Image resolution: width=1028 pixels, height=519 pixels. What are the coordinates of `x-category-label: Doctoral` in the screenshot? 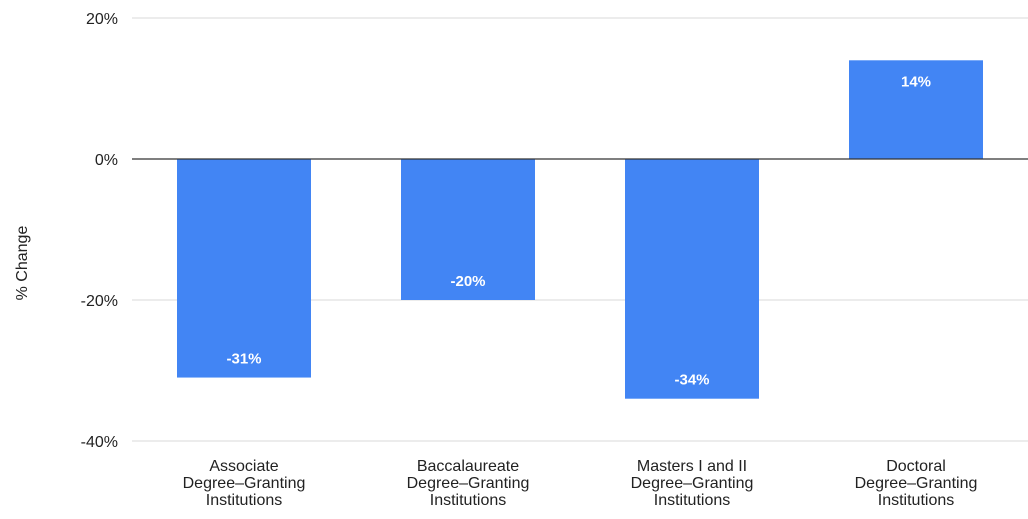 It's located at (916, 466).